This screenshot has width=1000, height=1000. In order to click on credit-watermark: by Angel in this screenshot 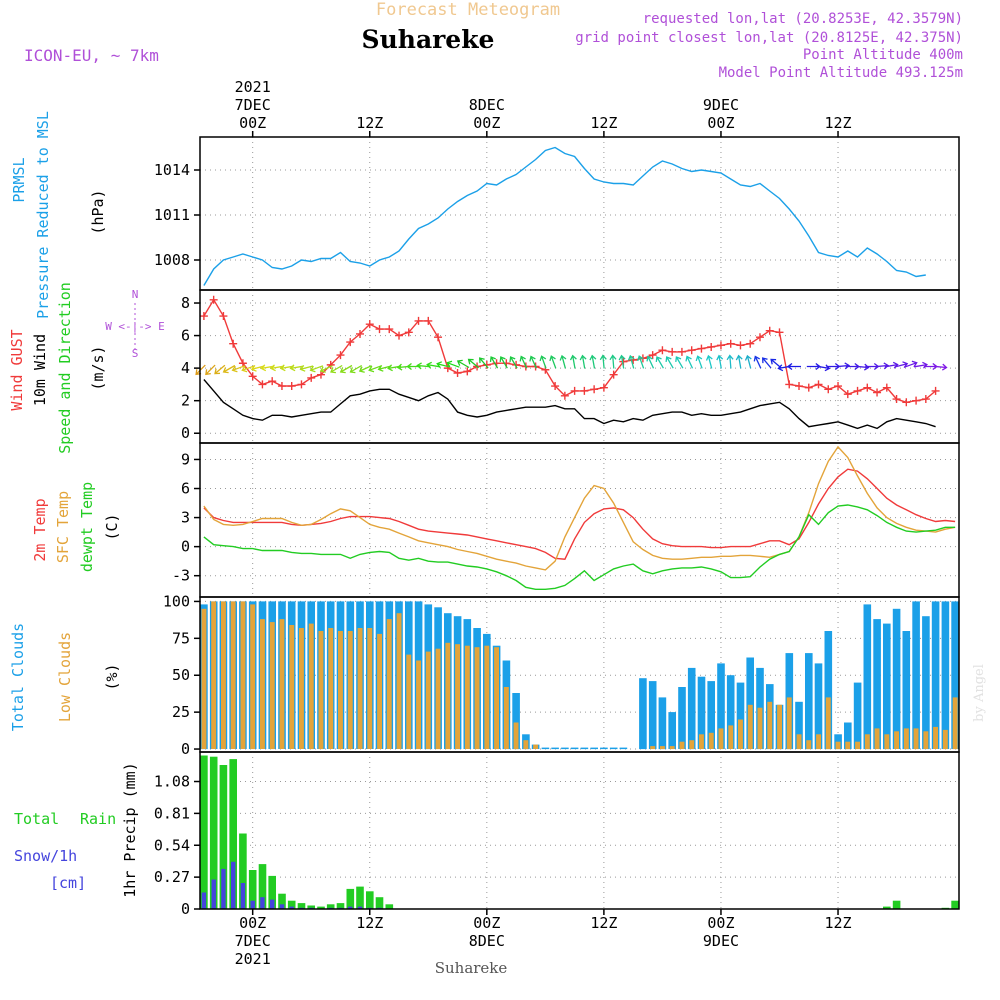, I will do `click(979, 693)`.